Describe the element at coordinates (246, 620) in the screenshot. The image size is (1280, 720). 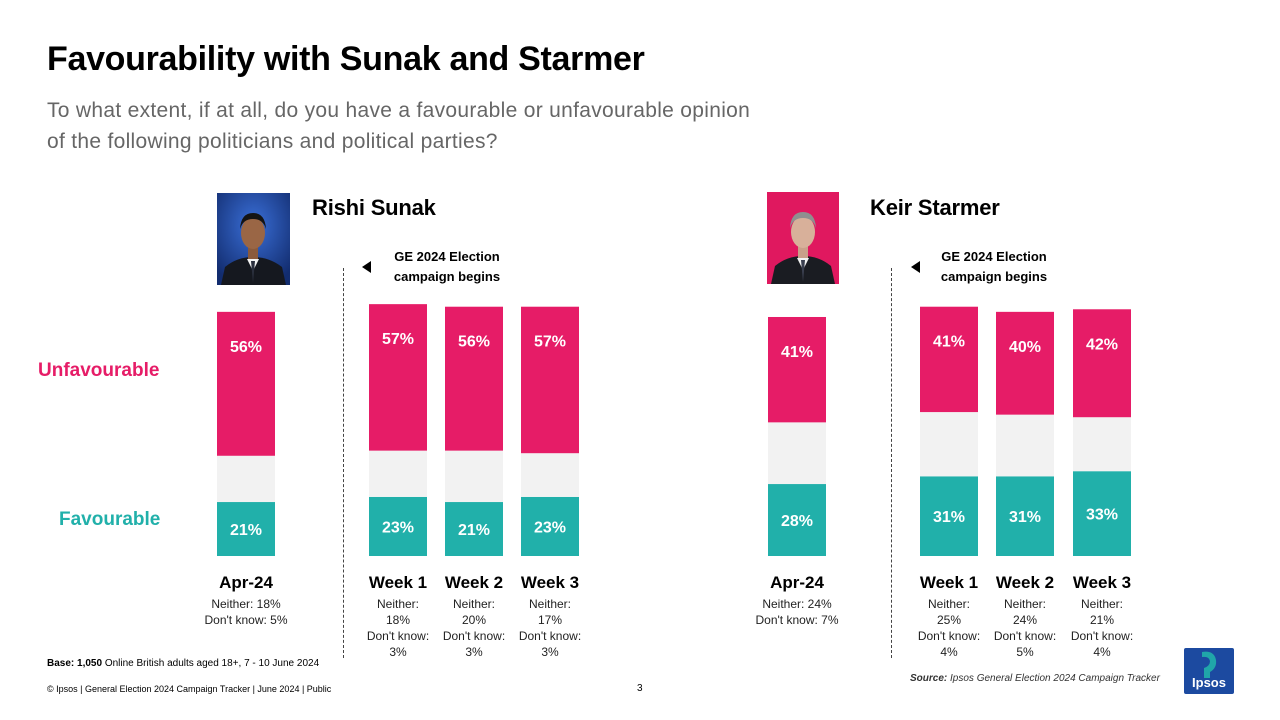
I see `sunak-note-line: Don't know: 5%` at that location.